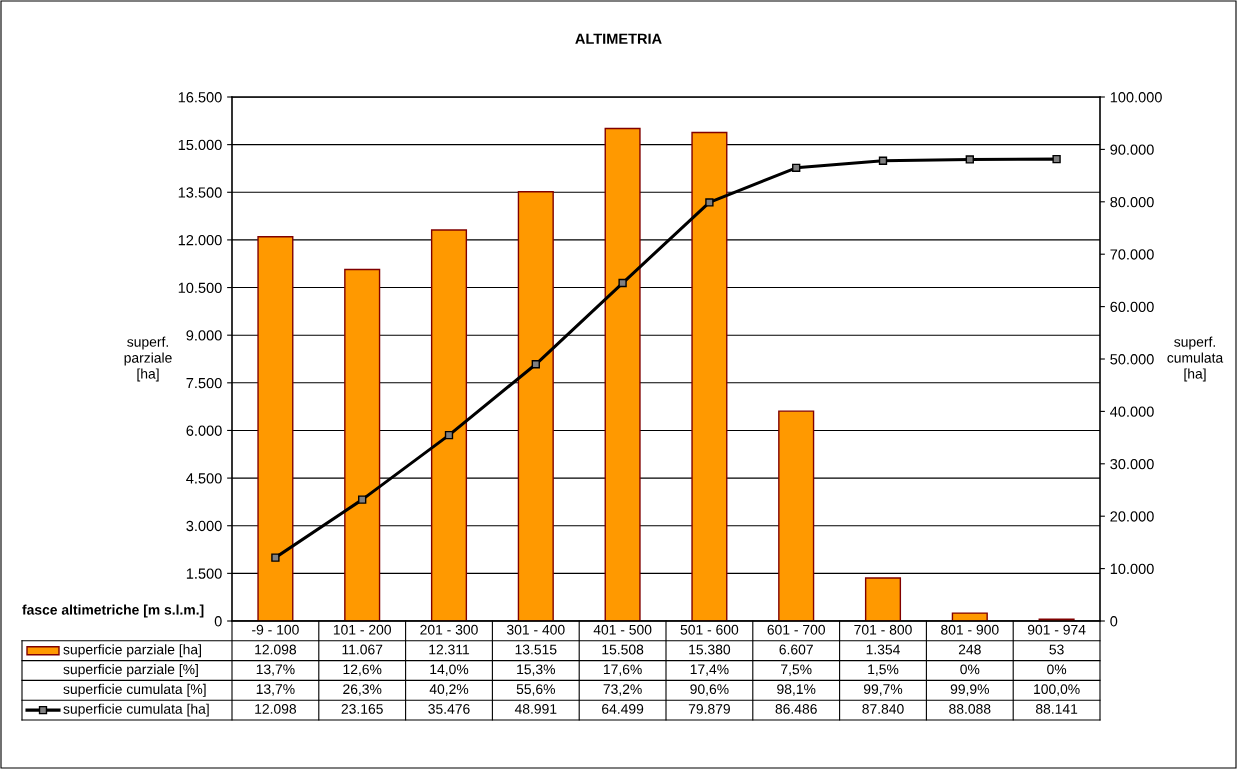 This screenshot has height=769, width=1237. I want to click on text: 14,0%, so click(449, 670).